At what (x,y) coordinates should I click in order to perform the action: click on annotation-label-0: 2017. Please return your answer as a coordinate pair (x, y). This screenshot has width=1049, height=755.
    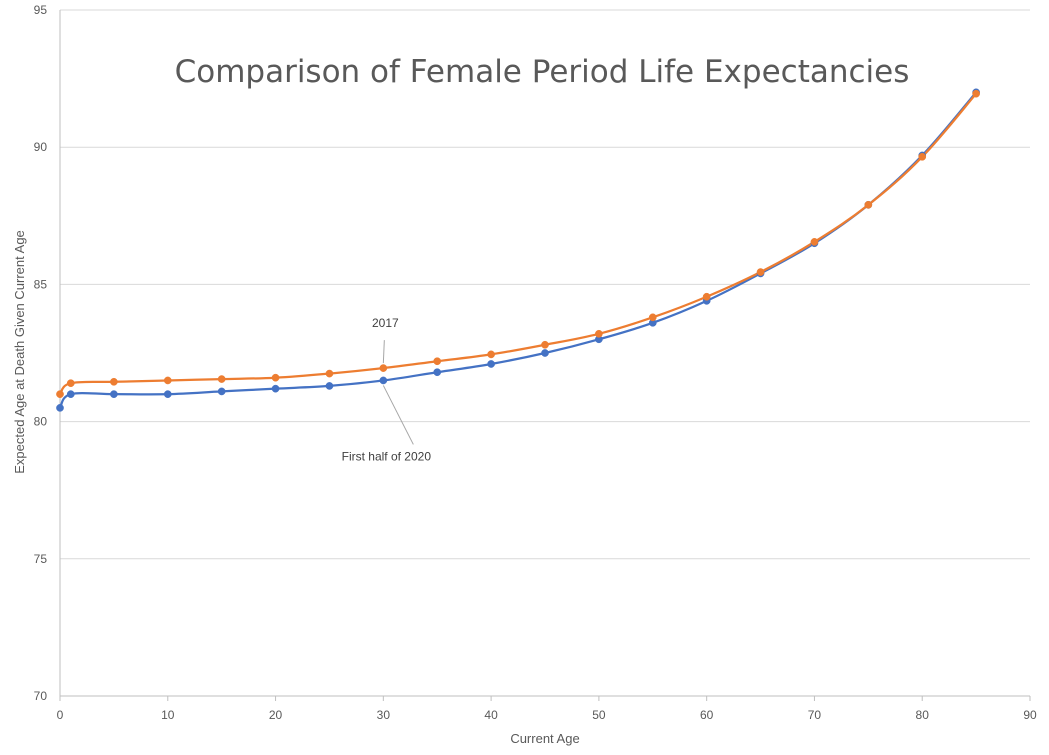
    Looking at the image, I should click on (385, 323).